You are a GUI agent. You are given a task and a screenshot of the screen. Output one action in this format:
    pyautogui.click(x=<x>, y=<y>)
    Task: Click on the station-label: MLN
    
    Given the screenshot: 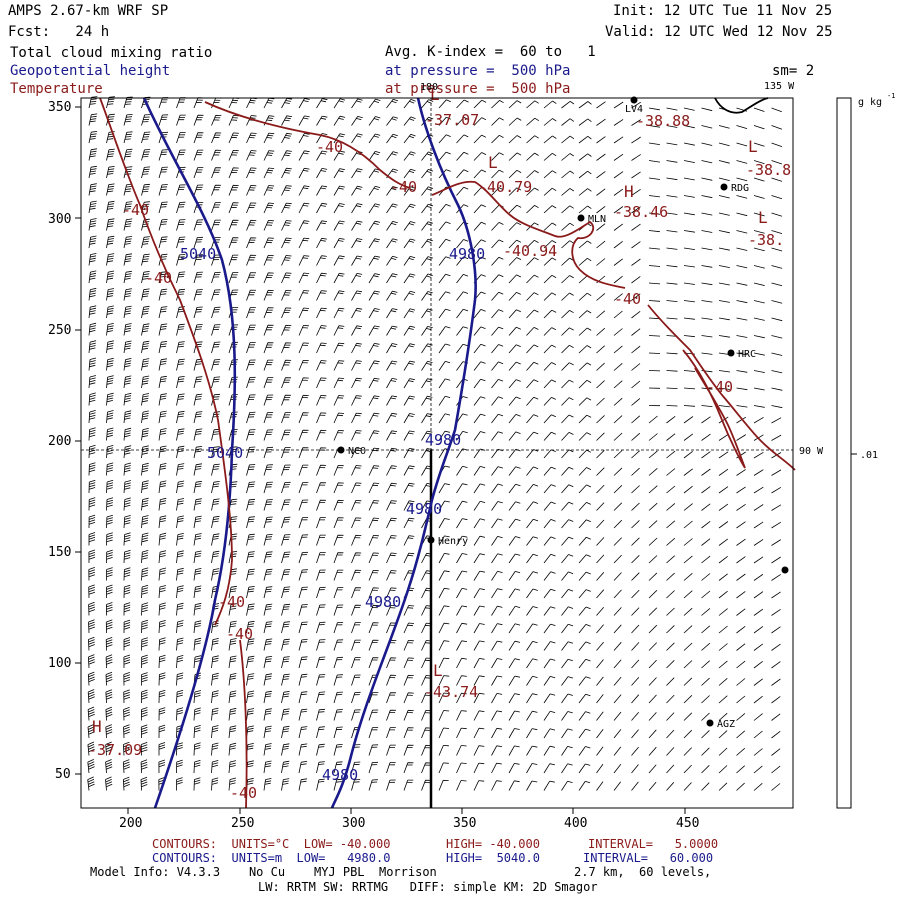 What is the action you would take?
    pyautogui.click(x=597, y=219)
    